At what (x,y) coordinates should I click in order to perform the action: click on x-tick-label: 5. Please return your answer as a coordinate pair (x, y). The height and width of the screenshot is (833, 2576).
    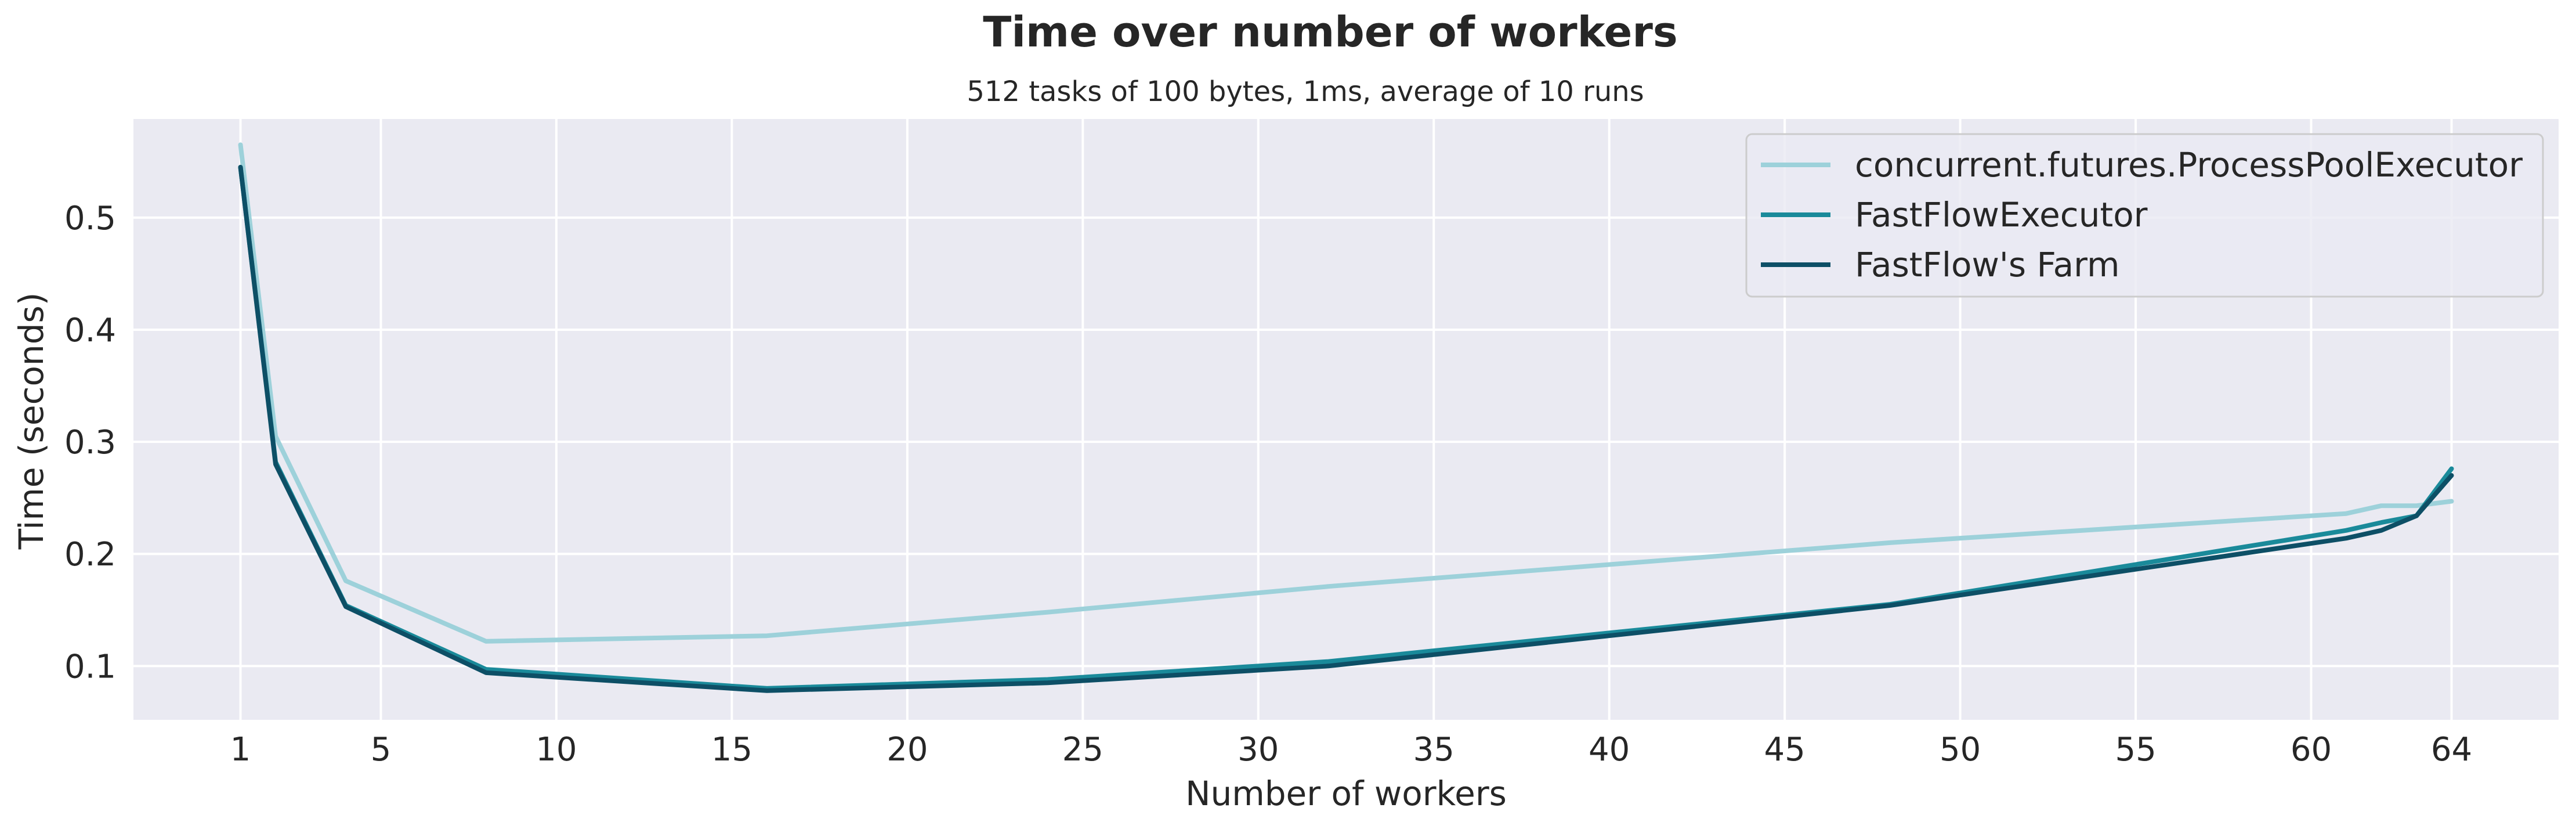
    Looking at the image, I should click on (381, 750).